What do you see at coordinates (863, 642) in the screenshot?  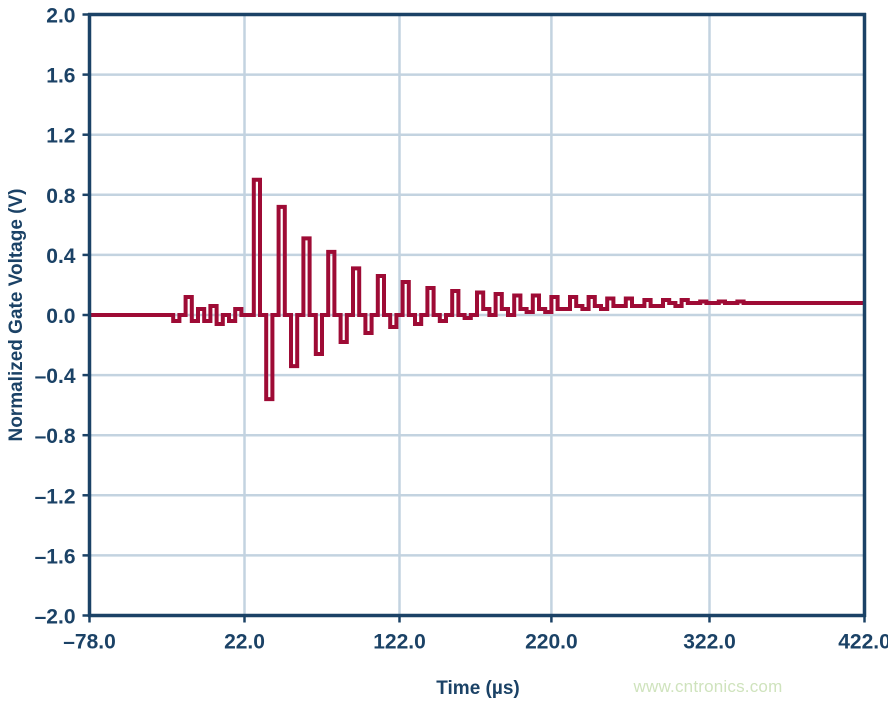 I see `x-tick-label: 422.0` at bounding box center [863, 642].